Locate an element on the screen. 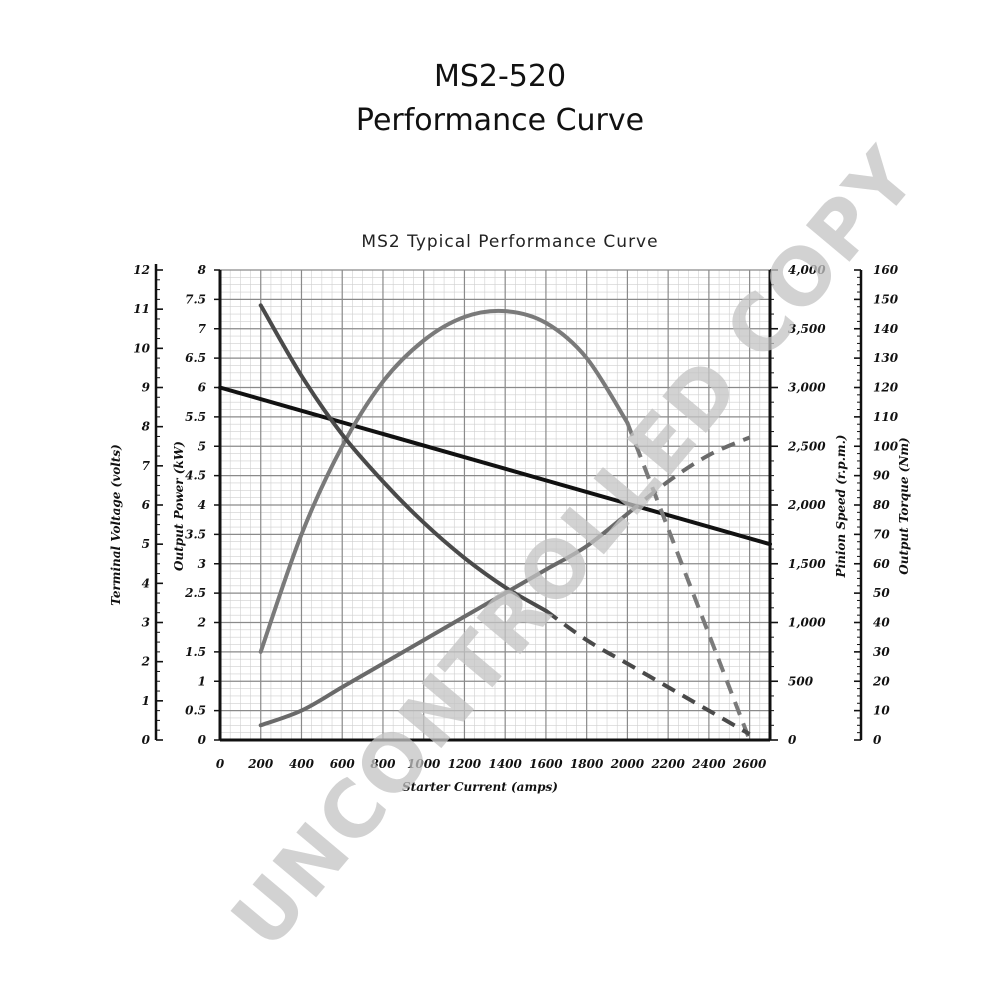 Image resolution: width=1000 pixels, height=1000 pixels. chart-title: MS2 Typical Performance Curve is located at coordinates (509, 242).